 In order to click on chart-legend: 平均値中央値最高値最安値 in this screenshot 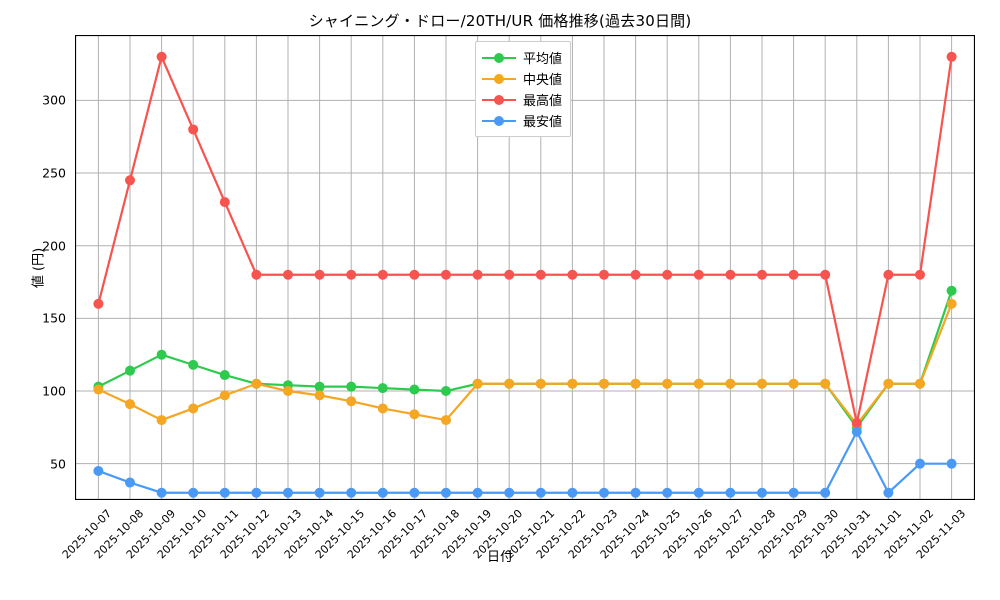, I will do `click(523, 89)`.